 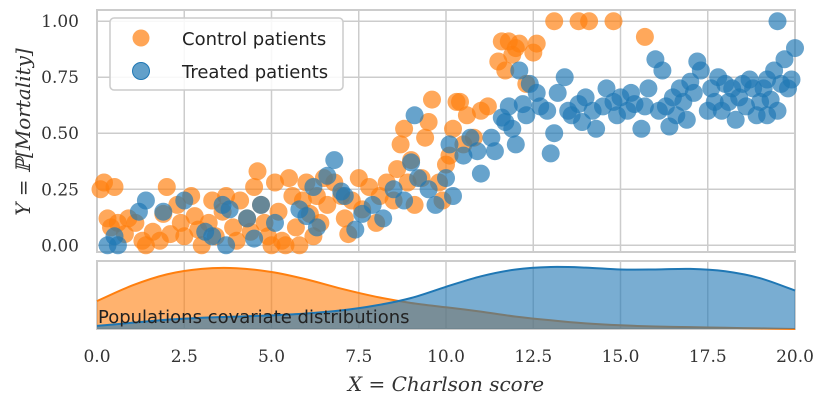 What do you see at coordinates (60, 22) in the screenshot?
I see `y-tick-label: 1.00` at bounding box center [60, 22].